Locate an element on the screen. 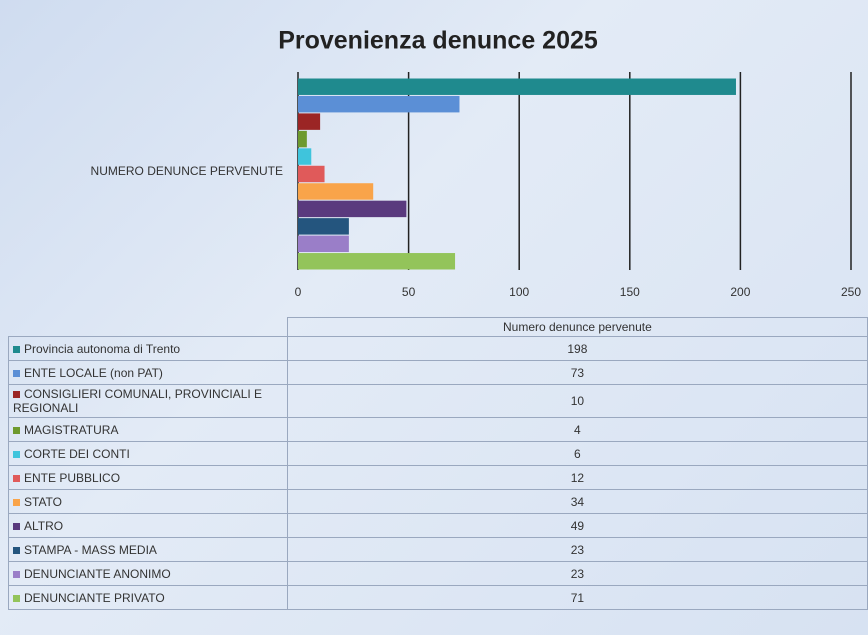  row-label-cell: ENTE PUBBLICO is located at coordinates (148, 477).